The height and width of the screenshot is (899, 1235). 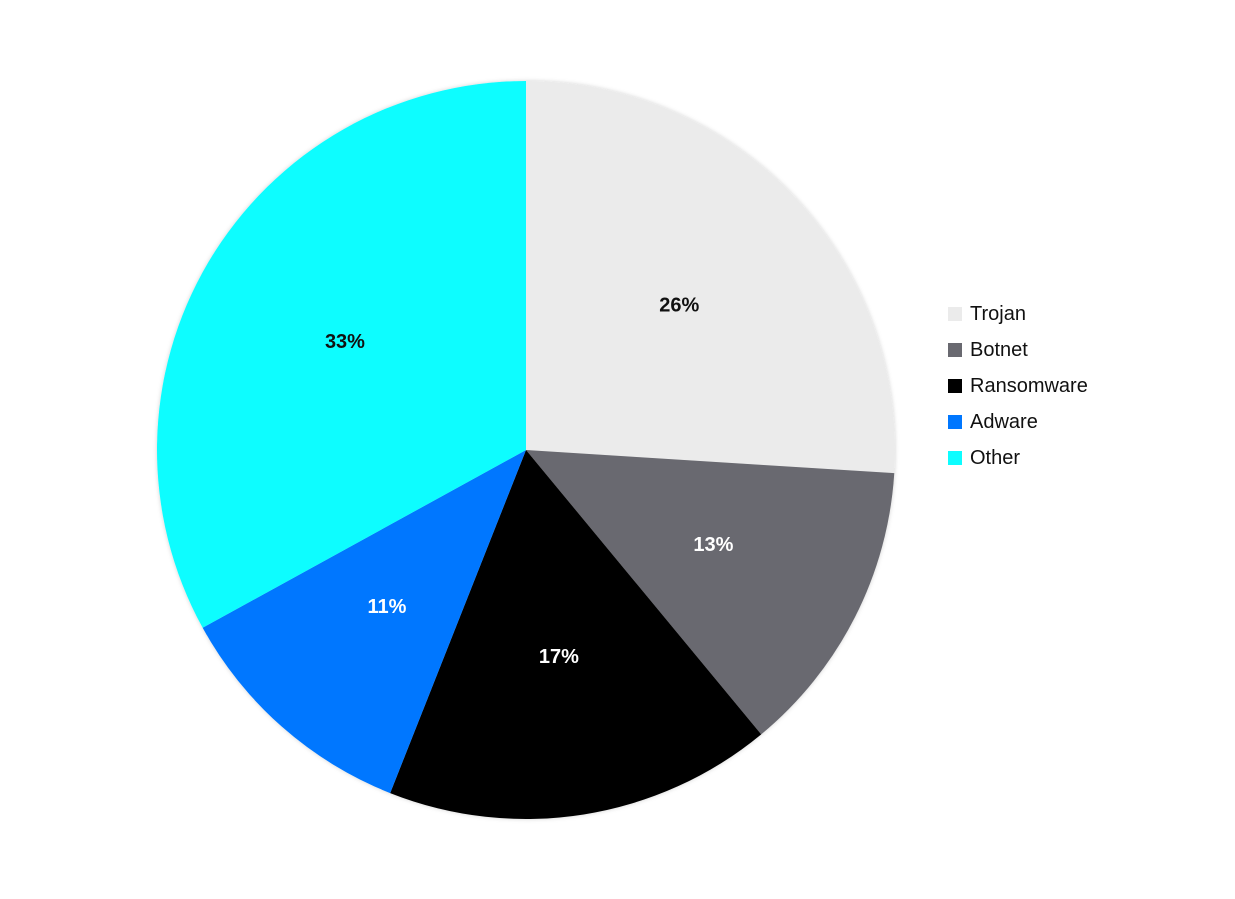 I want to click on slice-label-adware: 11%, so click(x=386, y=607).